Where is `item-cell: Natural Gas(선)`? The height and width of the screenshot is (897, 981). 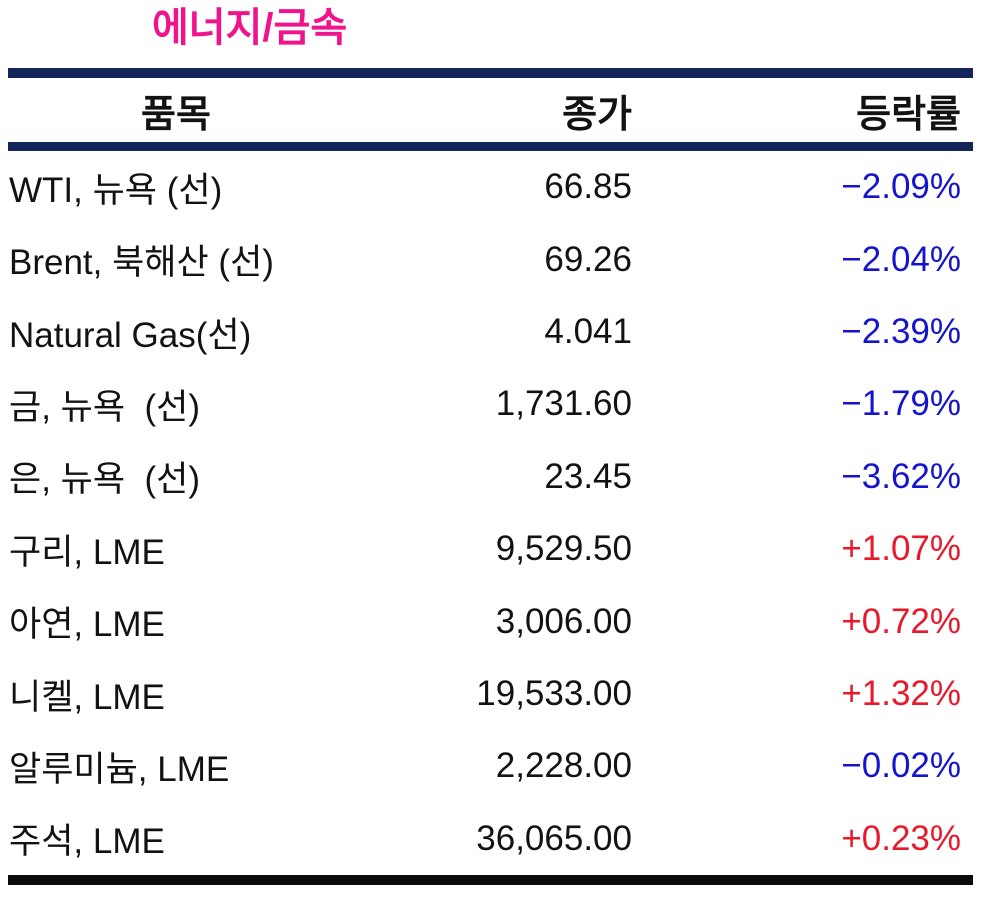
item-cell: Natural Gas(선) is located at coordinates (130, 335).